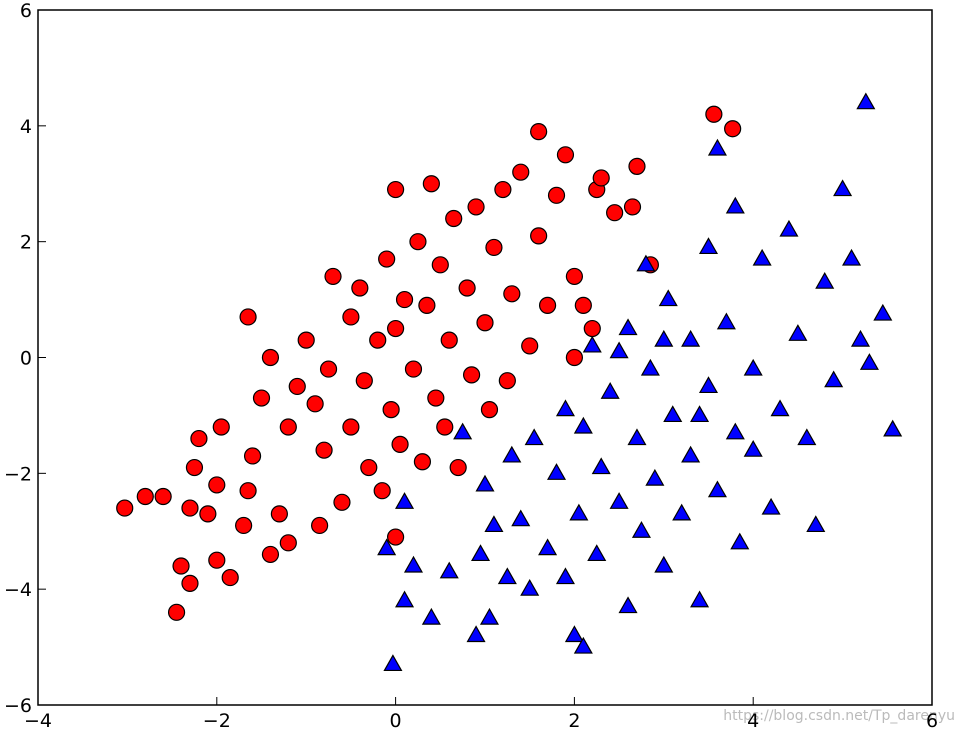 This screenshot has width=962, height=738. Describe the element at coordinates (396, 721) in the screenshot. I see `x-tick-label: 0` at that location.